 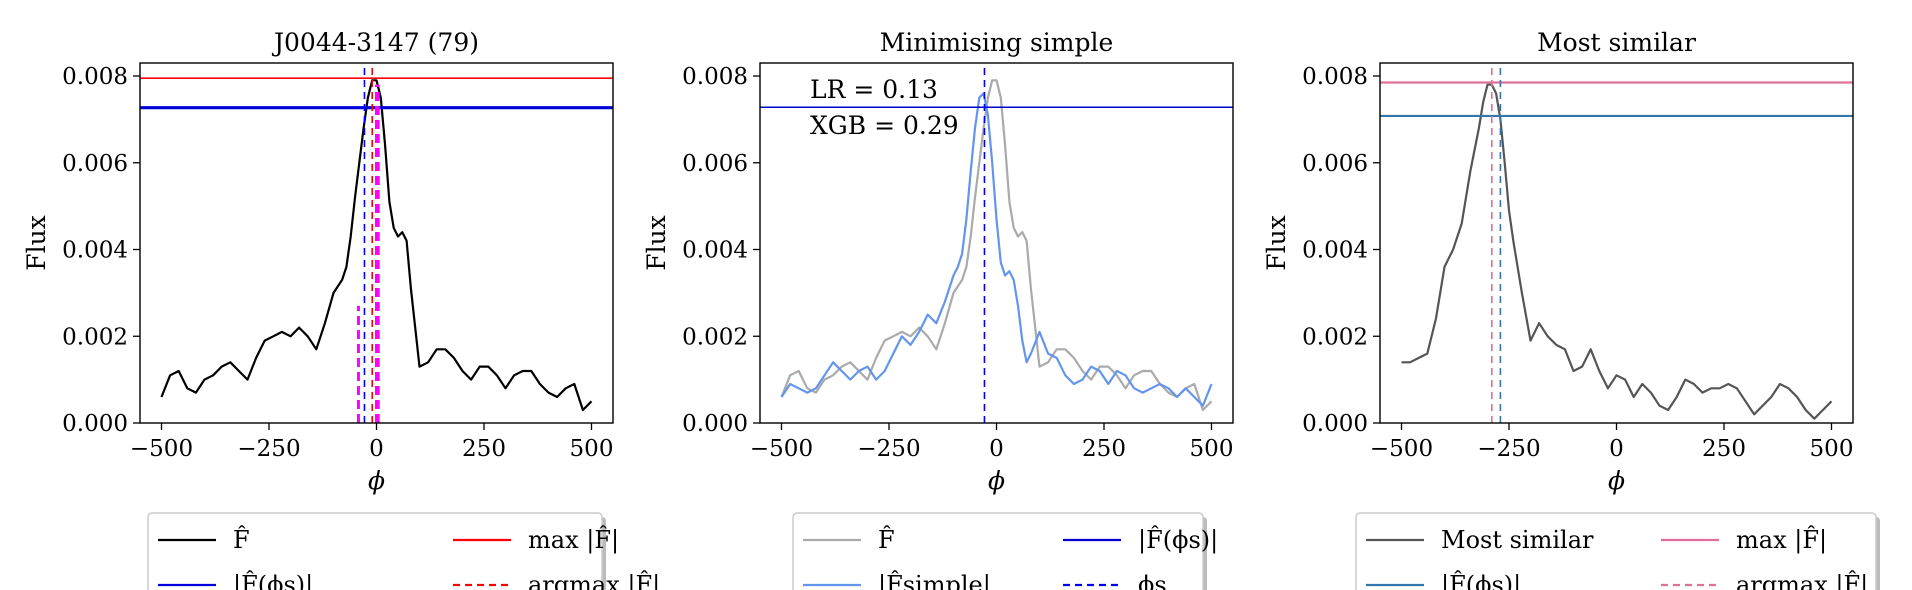 What do you see at coordinates (884, 125) in the screenshot?
I see `annotation-text: XGB = 0.29` at bounding box center [884, 125].